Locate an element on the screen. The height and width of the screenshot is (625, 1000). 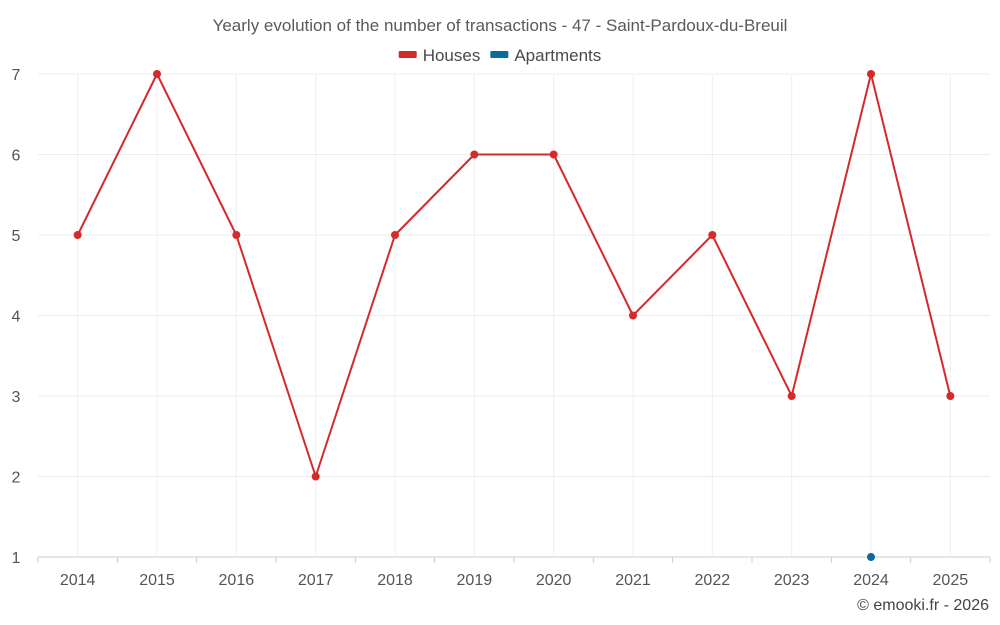
x-tick-label: 2020 is located at coordinates (554, 580).